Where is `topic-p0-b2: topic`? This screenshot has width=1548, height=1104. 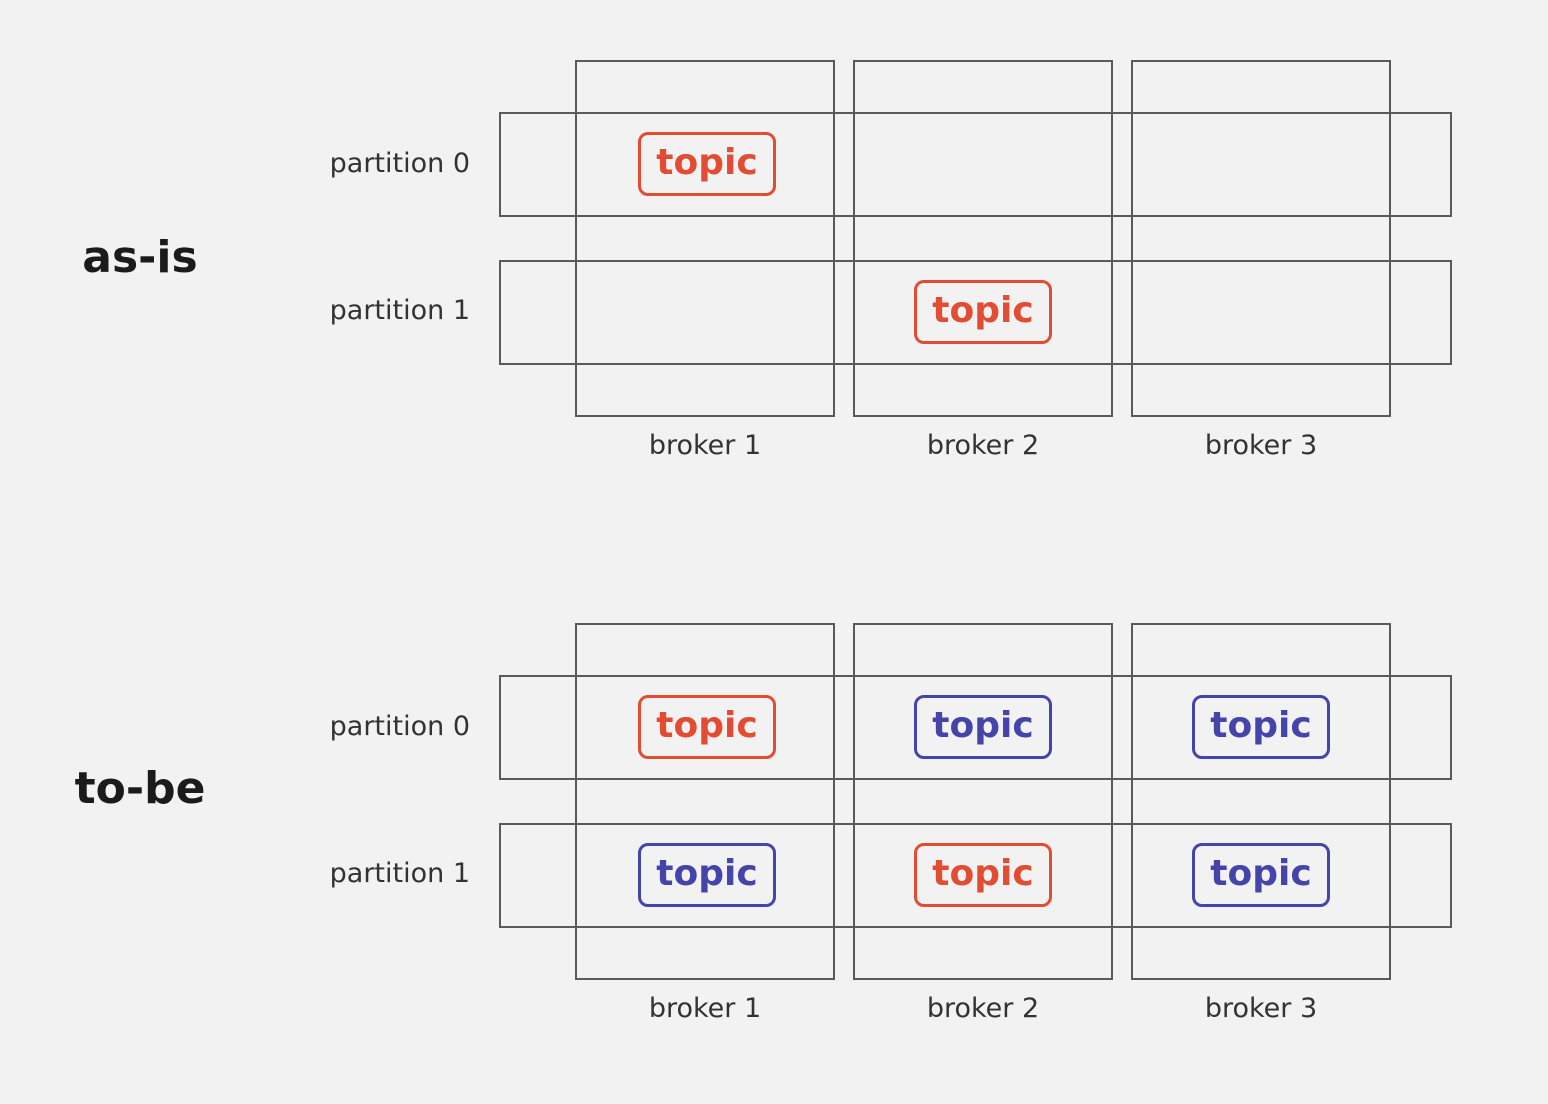
topic-p0-b2: topic is located at coordinates (983, 727).